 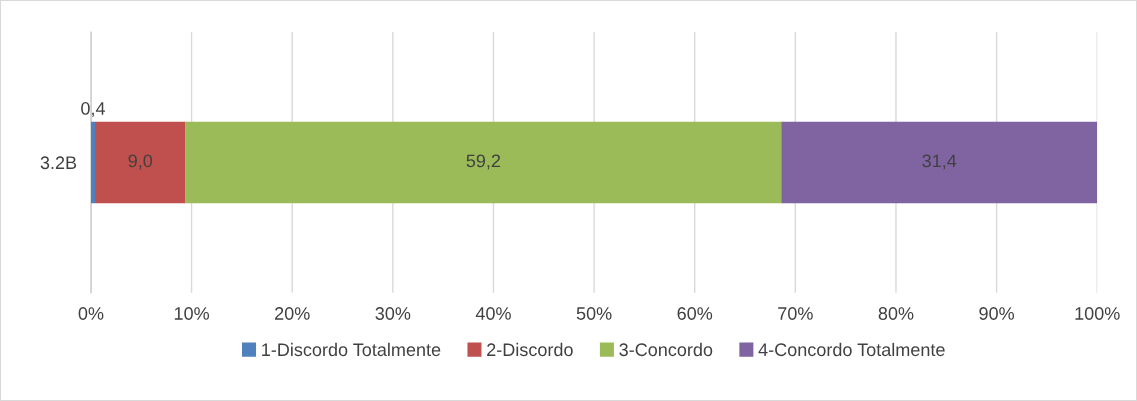 What do you see at coordinates (851, 349) in the screenshot?
I see `legend-label: 4-Concordo Totalmente` at bounding box center [851, 349].